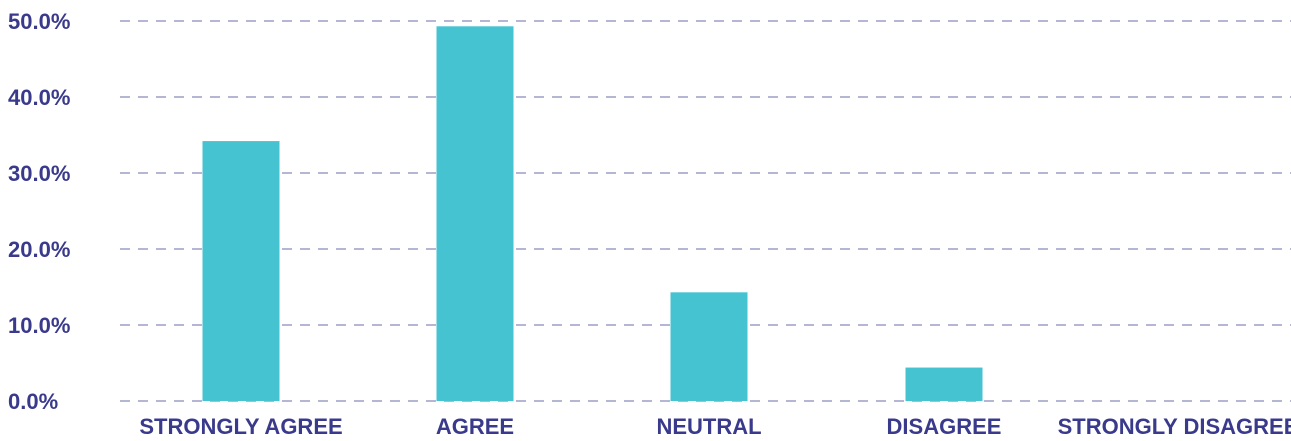  What do you see at coordinates (944, 426) in the screenshot?
I see `x-category-label: DISAGREE` at bounding box center [944, 426].